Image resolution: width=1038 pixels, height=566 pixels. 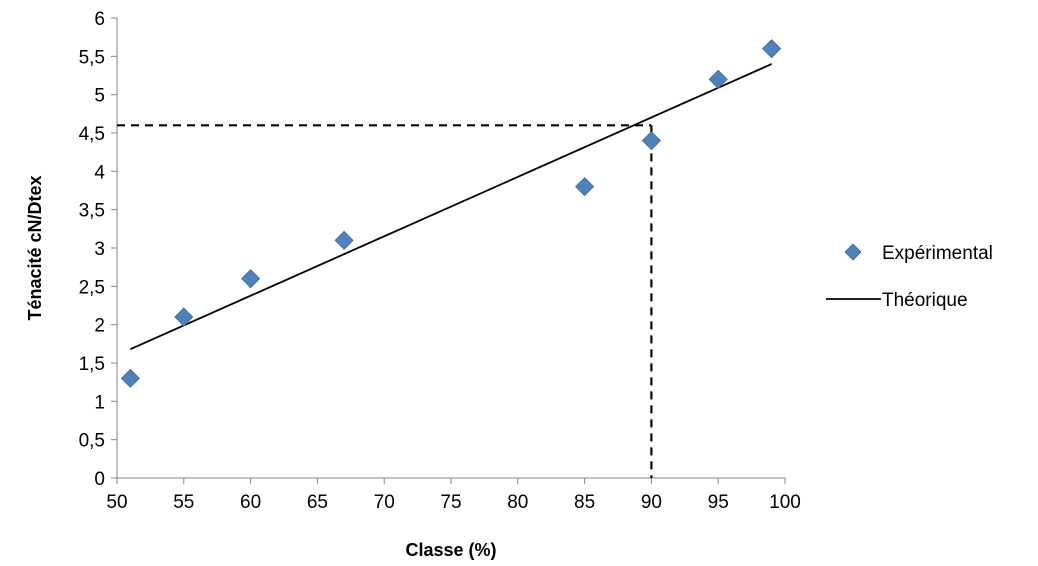 I want to click on y-tick-label: 4, so click(x=99, y=172).